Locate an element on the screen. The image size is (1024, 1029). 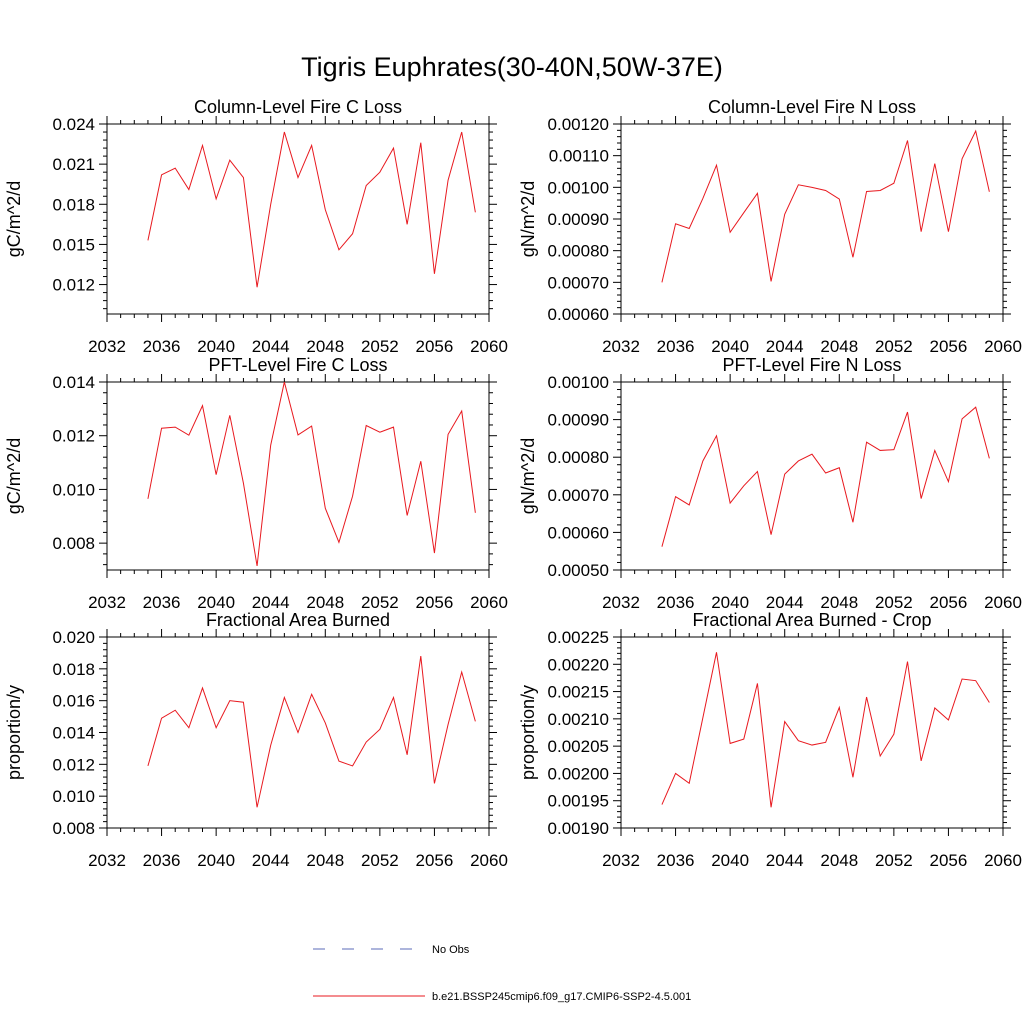
panel-title: Fractional Area Burned is located at coordinates (298, 620).